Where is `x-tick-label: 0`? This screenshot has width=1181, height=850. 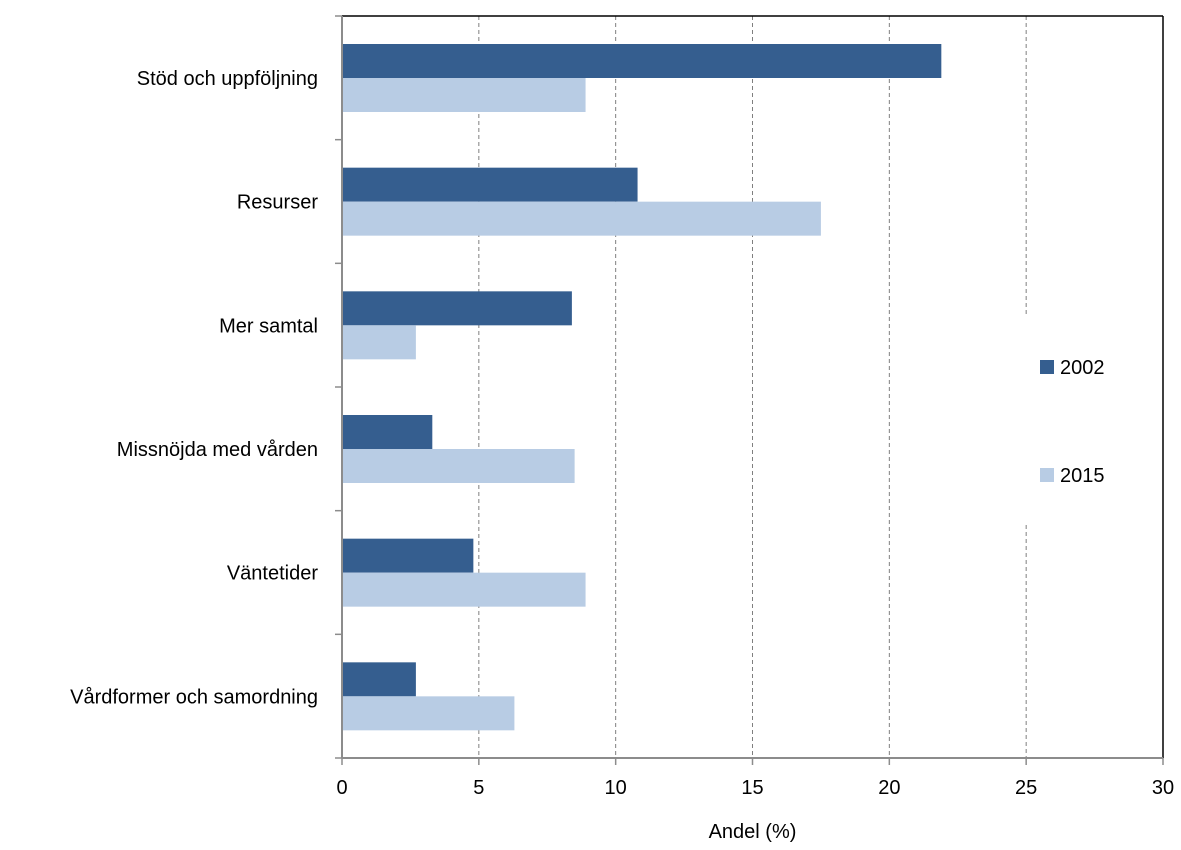 x-tick-label: 0 is located at coordinates (341, 788).